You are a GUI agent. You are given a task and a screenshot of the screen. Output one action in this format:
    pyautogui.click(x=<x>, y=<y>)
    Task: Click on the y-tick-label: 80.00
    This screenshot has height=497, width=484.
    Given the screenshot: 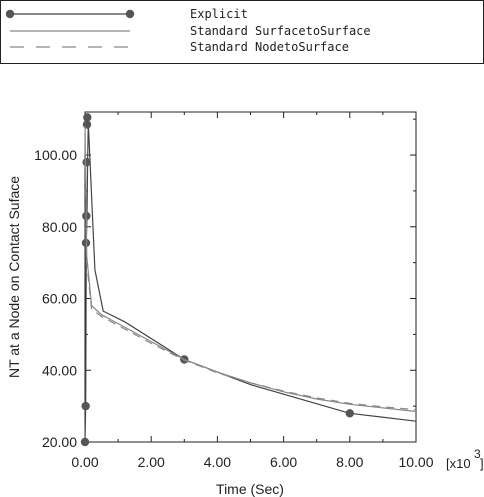 What is the action you would take?
    pyautogui.click(x=59, y=227)
    